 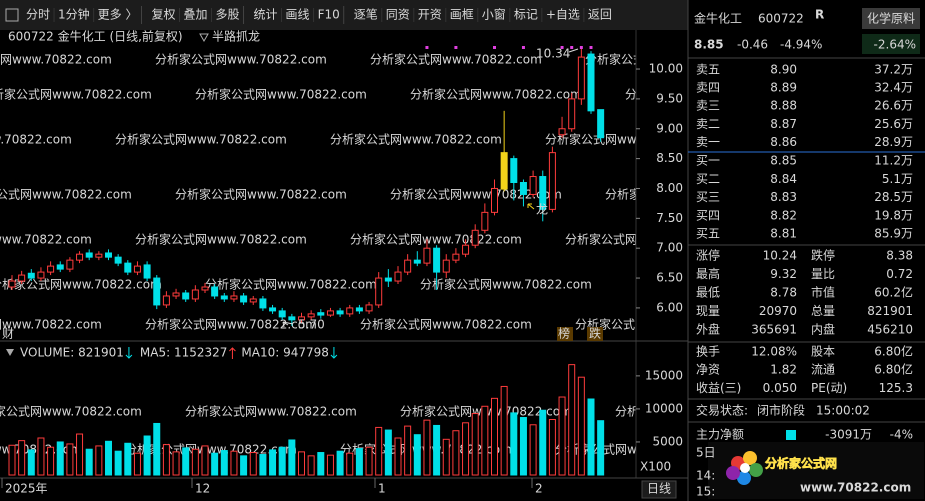 What do you see at coordinates (118, 15) in the screenshot?
I see `toolbar-button: 更多 〉` at bounding box center [118, 15].